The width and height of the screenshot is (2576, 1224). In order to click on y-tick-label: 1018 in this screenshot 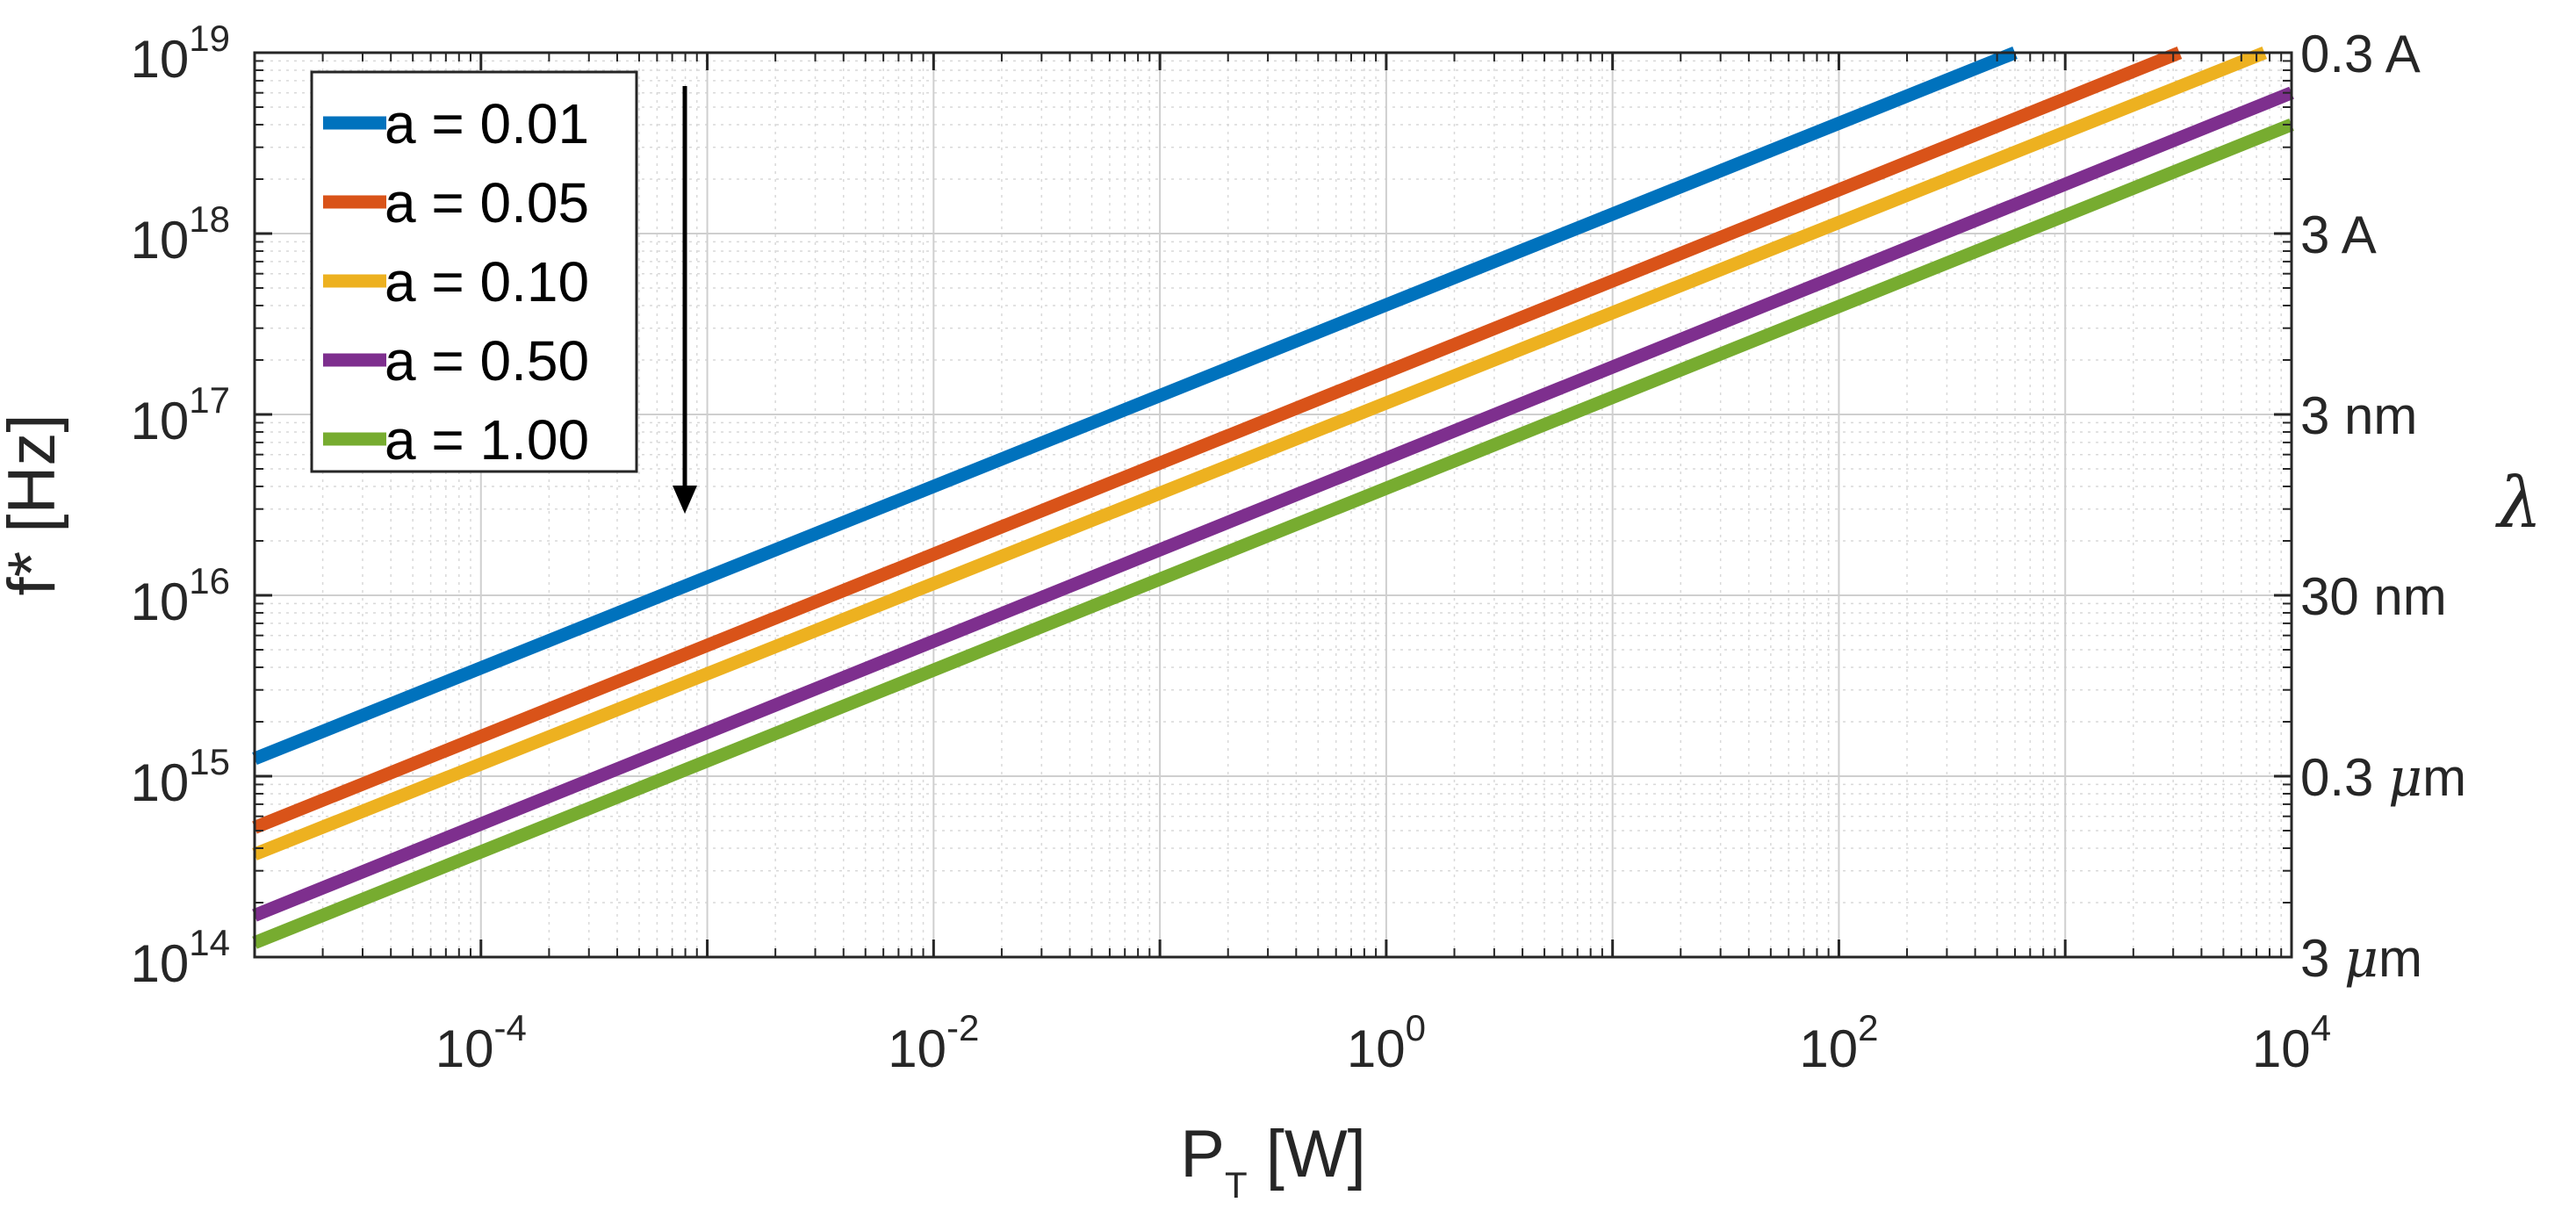, I will do `click(180, 234)`.